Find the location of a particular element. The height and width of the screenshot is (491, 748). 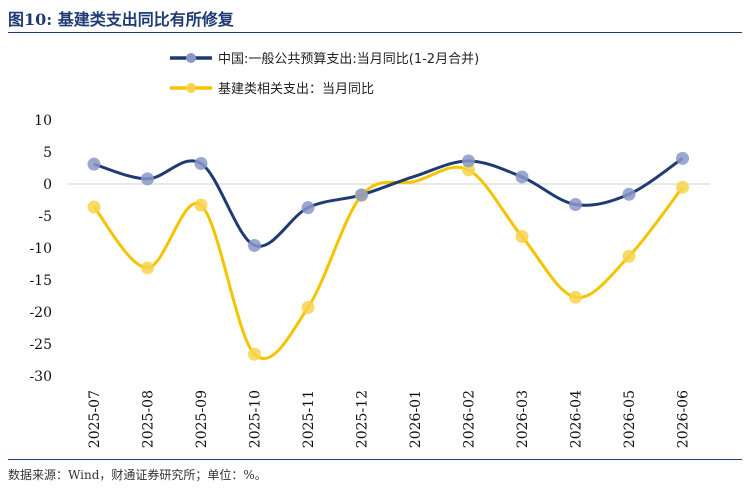

y-tick-label: 0 is located at coordinates (47, 185).